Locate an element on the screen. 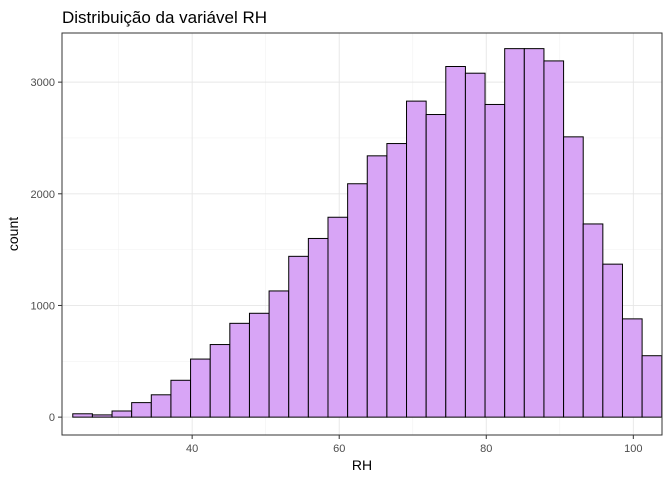 Image resolution: width=672 pixels, height=480 pixels. y-tick-label: 0 is located at coordinates (52, 418).